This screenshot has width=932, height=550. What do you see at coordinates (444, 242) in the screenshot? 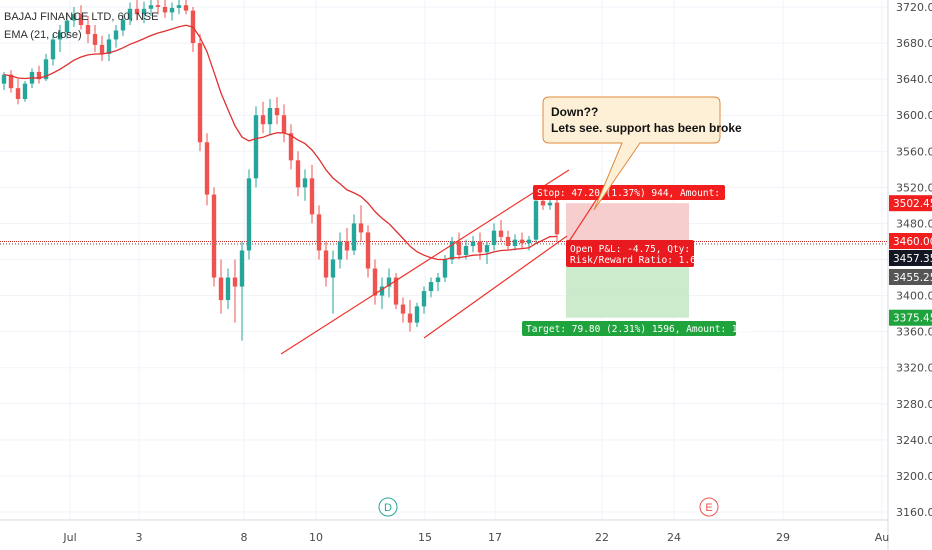
I see `horizontal-lines` at bounding box center [444, 242].